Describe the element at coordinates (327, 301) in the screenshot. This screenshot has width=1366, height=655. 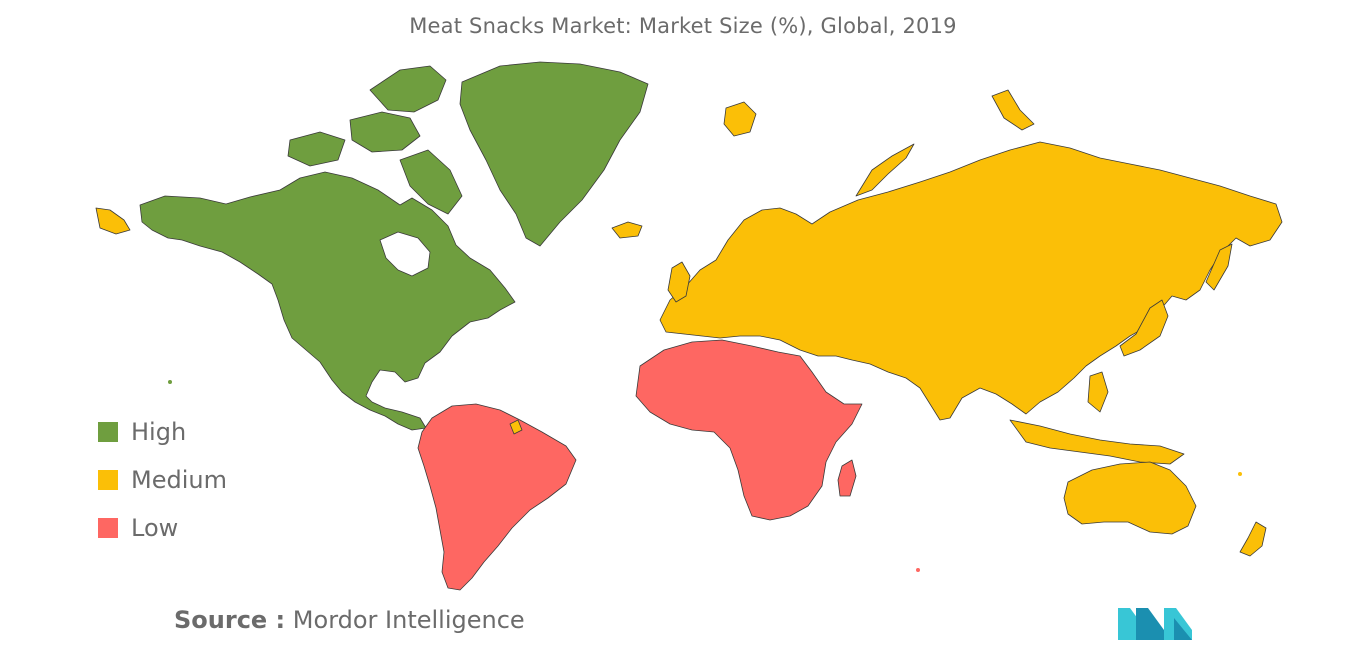
I see `region-north-america` at that location.